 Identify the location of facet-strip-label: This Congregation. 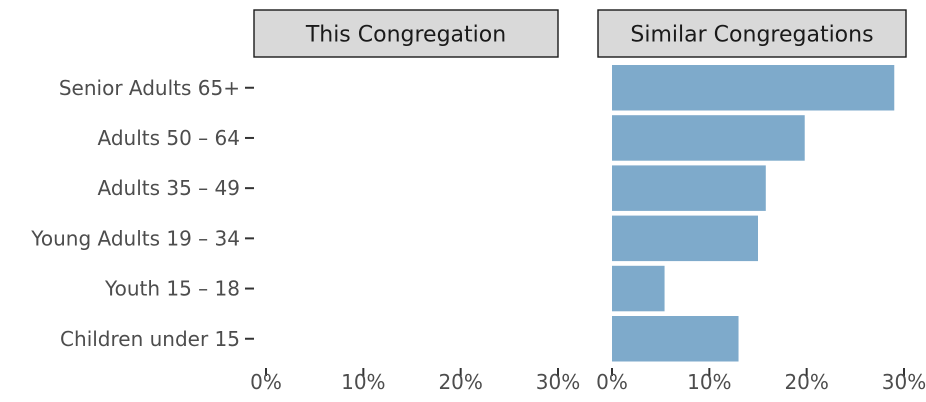
(405, 35).